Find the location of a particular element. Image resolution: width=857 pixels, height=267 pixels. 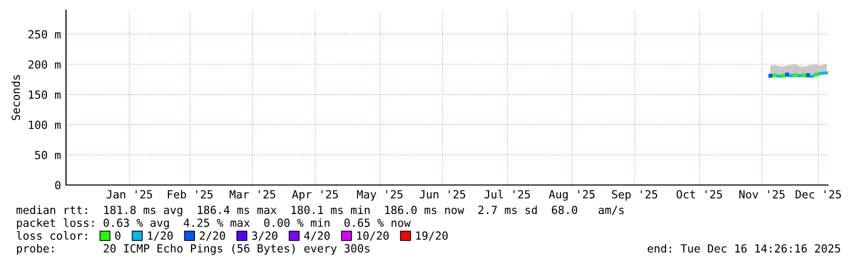

x-tick-label: Sep '25 is located at coordinates (635, 195).